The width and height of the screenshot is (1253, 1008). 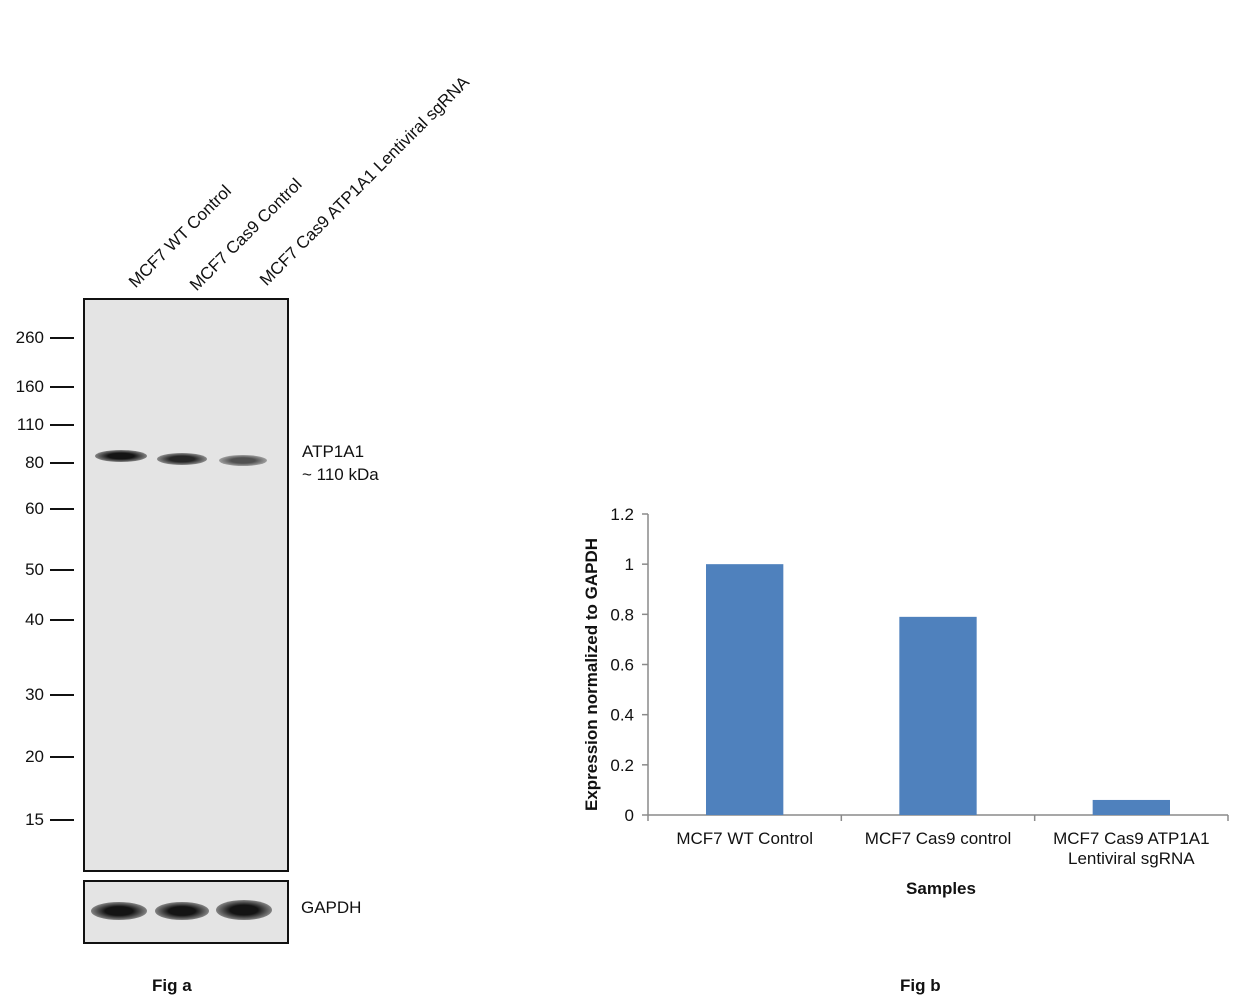 I want to click on y-tick-label: 1, so click(x=629, y=564).